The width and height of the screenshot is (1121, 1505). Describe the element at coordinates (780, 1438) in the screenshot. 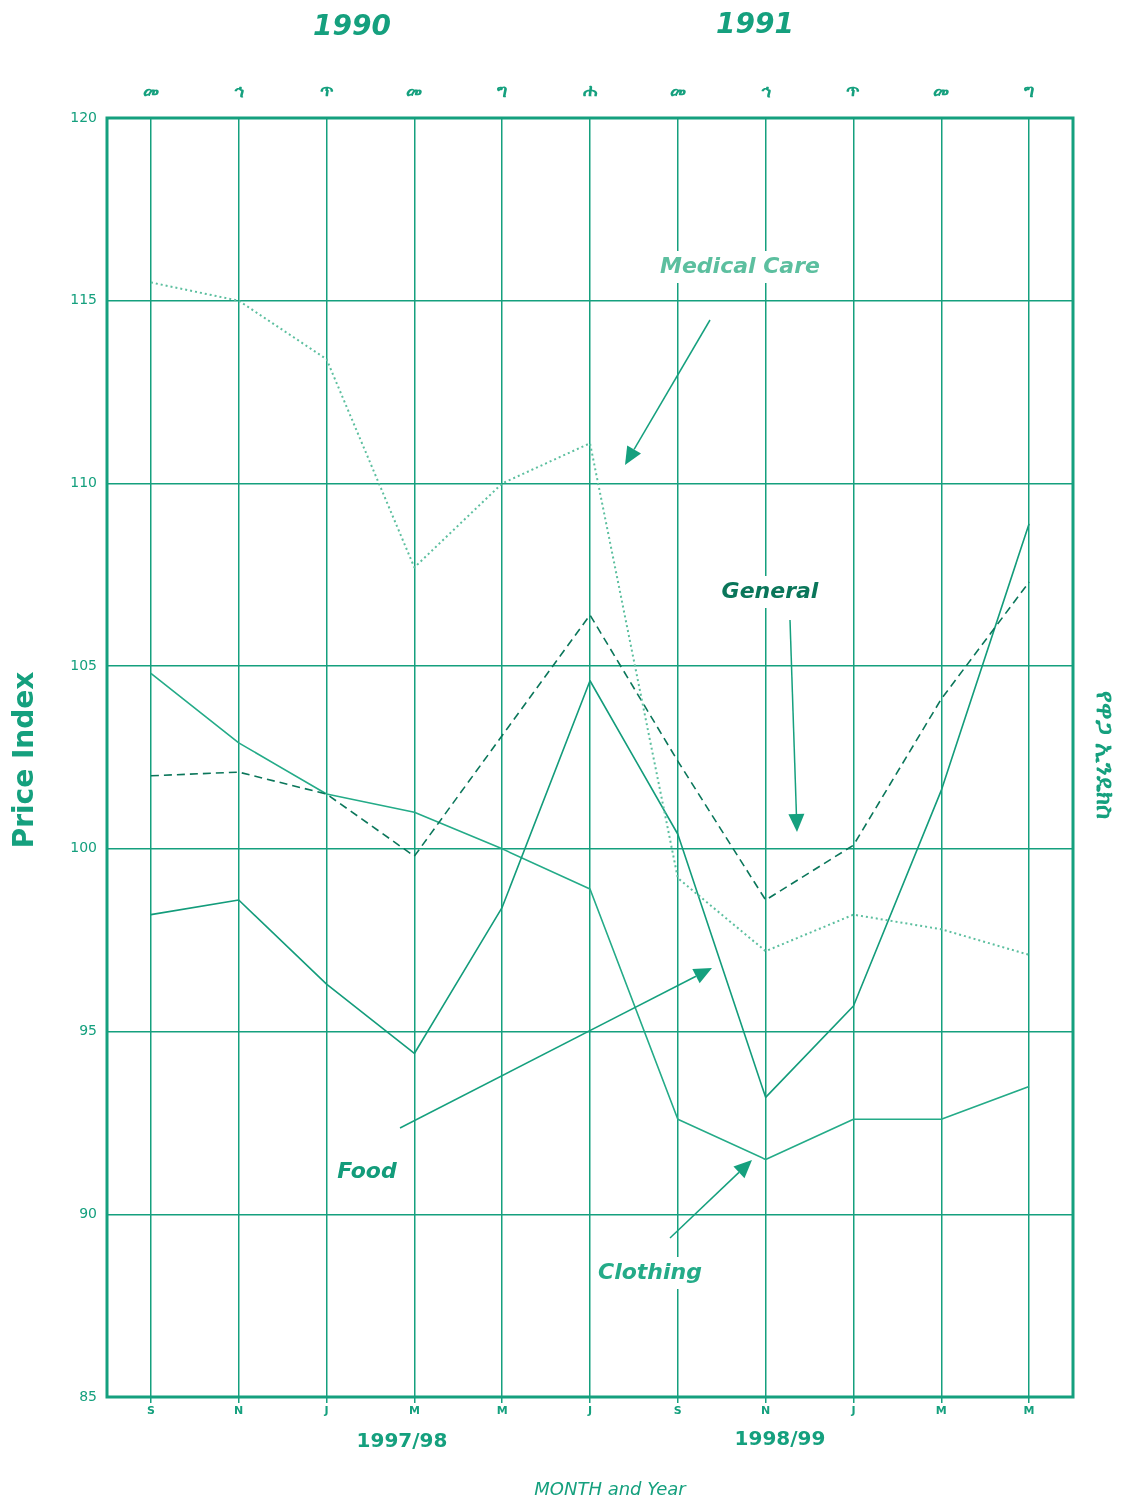

I see `text: 1998/99` at that location.